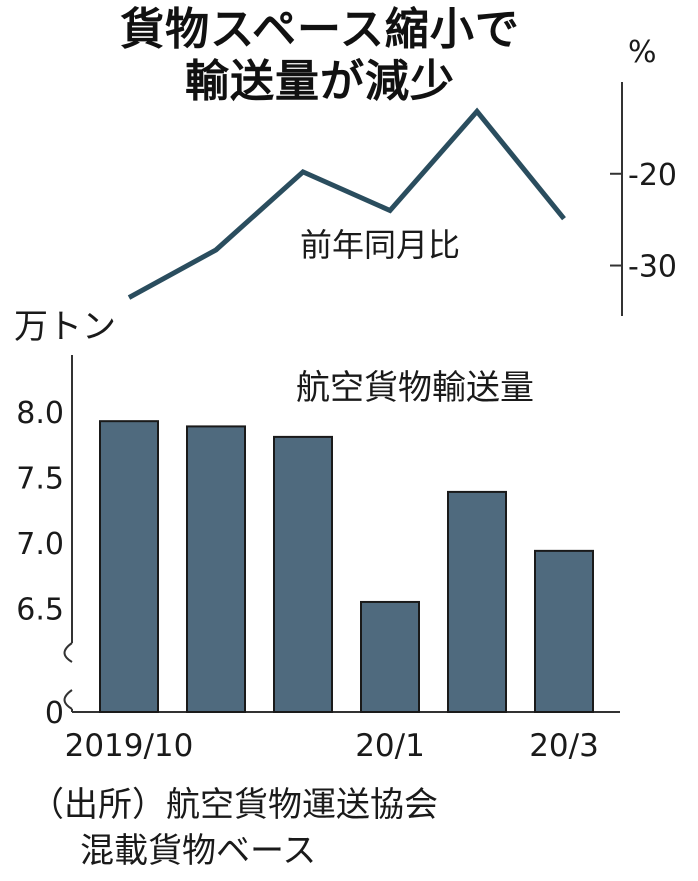 The height and width of the screenshot is (881, 698). Describe the element at coordinates (643, 221) in the screenshot. I see `line-chart-ticks: -20 -30` at that location.